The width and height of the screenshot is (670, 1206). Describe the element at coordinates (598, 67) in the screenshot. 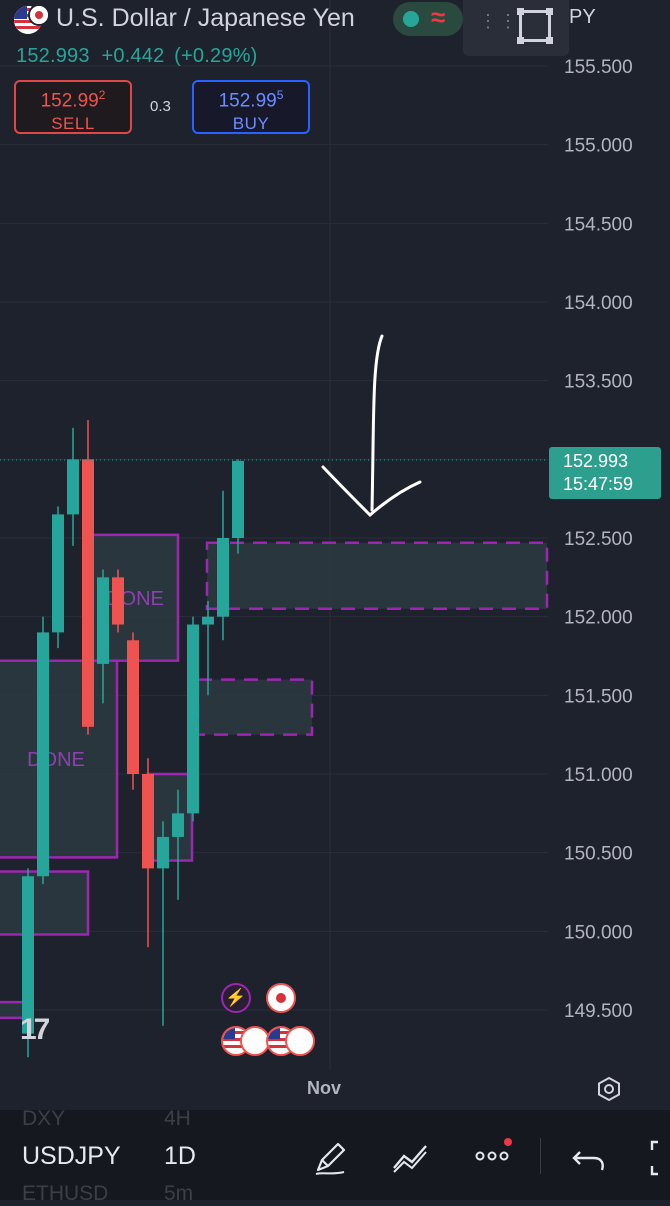

I see `price-axis-label: 155.500` at that location.